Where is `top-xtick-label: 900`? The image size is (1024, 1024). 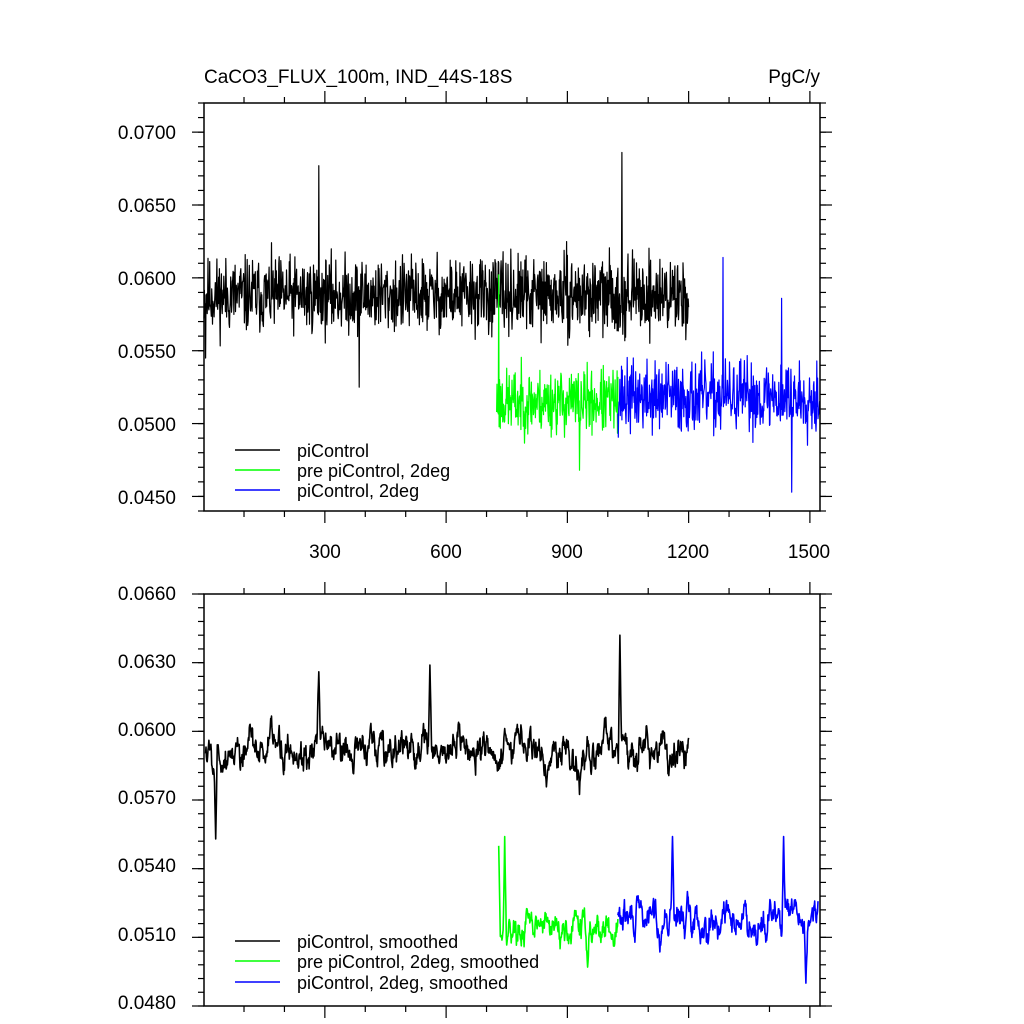 top-xtick-label: 900 is located at coordinates (567, 552).